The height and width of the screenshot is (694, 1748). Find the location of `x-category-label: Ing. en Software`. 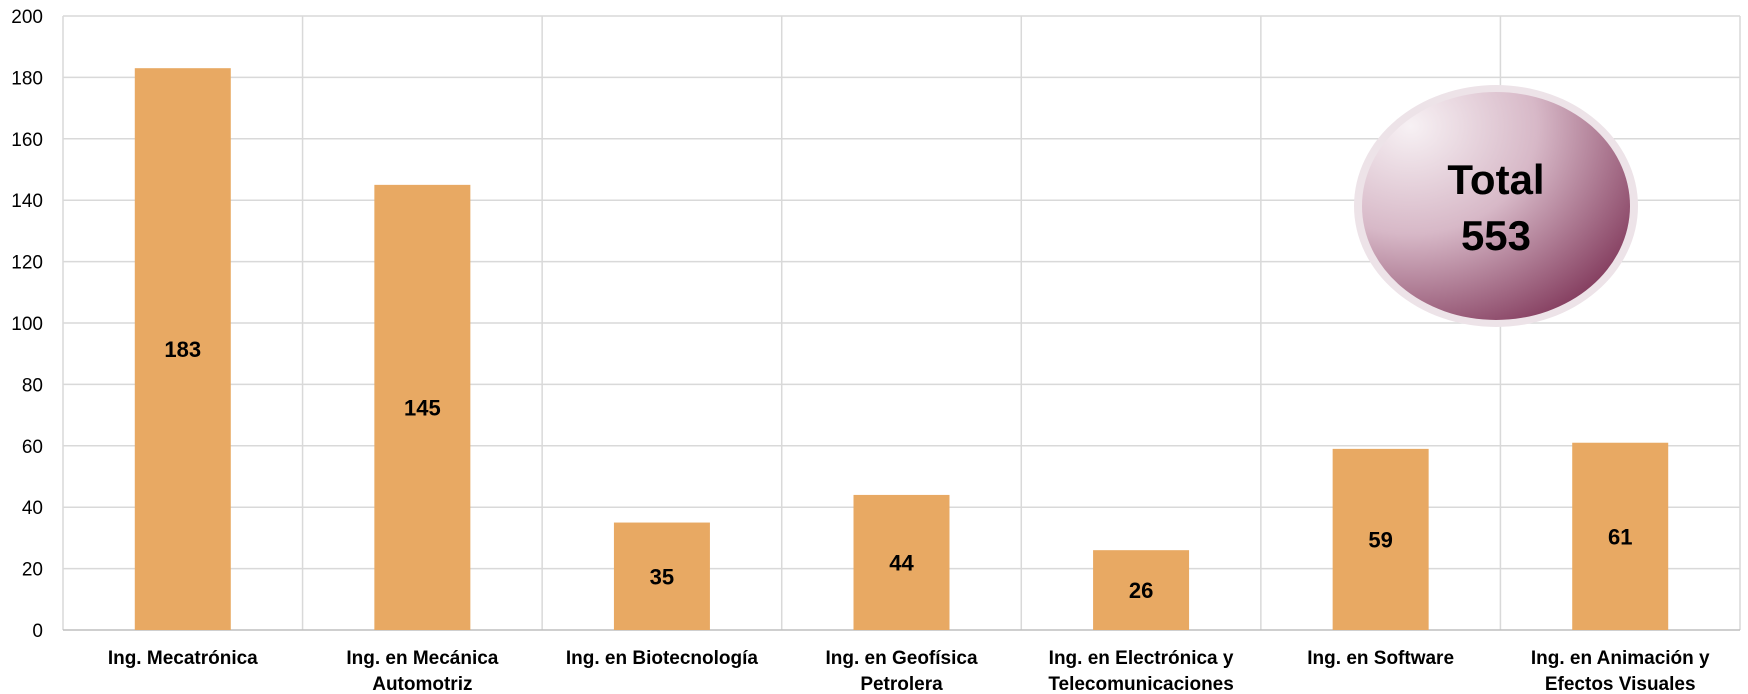

x-category-label: Ing. en Software is located at coordinates (1380, 658).